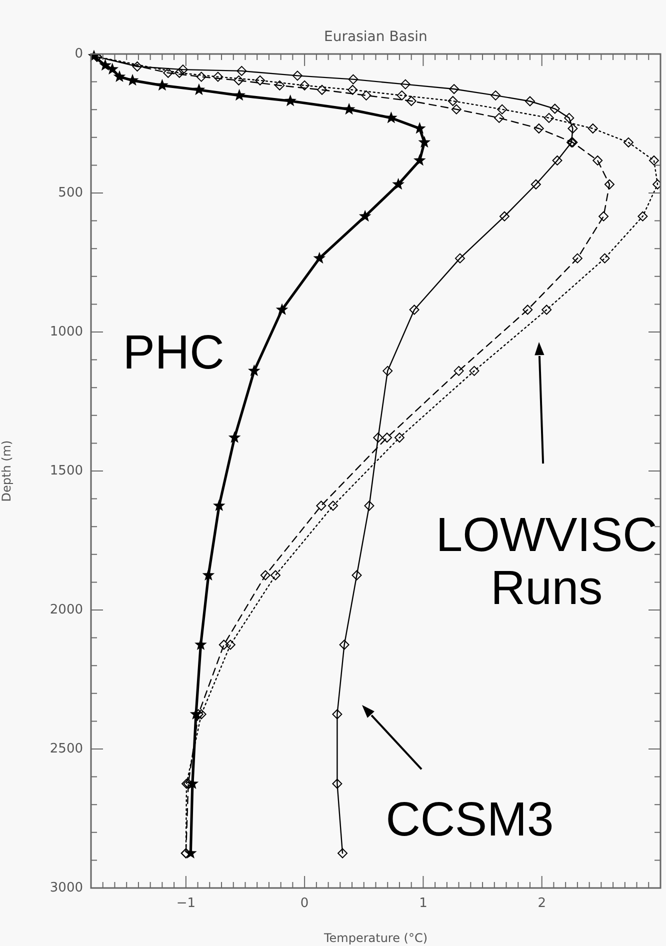  Describe the element at coordinates (66, 470) in the screenshot. I see `y-tick-label: 1500` at that location.